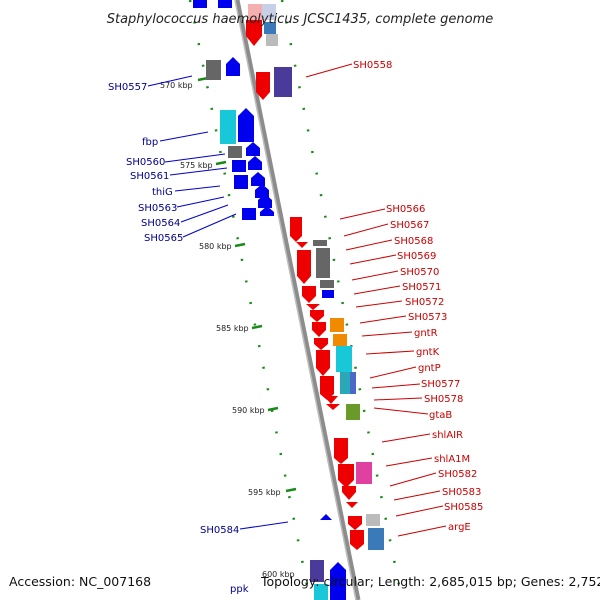 The height and width of the screenshot is (600, 600). I want to click on gene-label-SH0564: SH0564, so click(160, 223).